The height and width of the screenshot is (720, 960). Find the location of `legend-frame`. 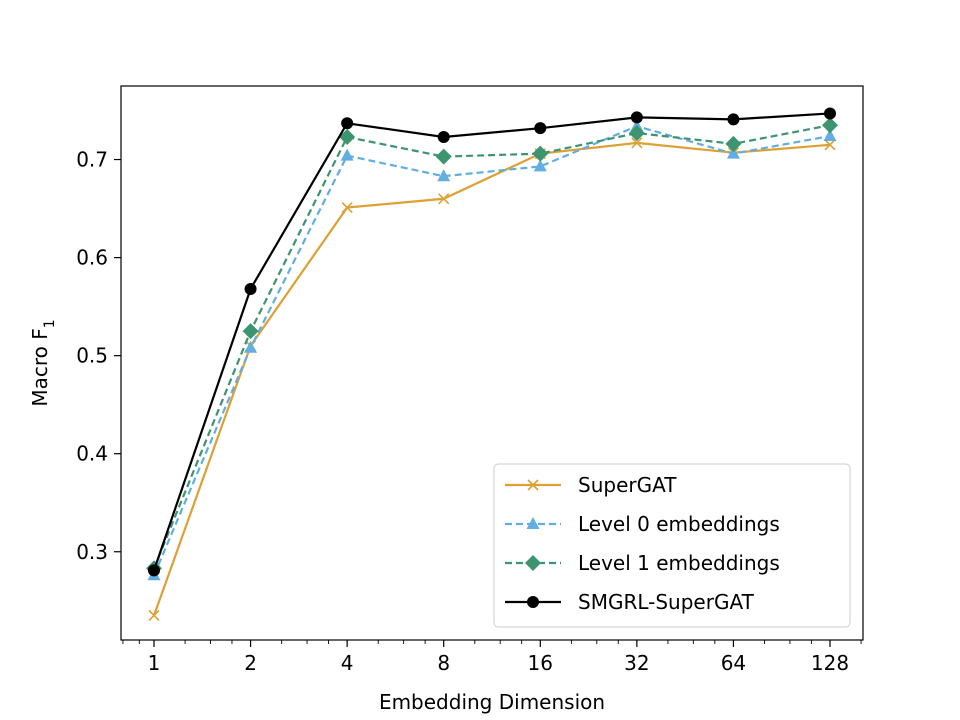

legend-frame is located at coordinates (672, 545).